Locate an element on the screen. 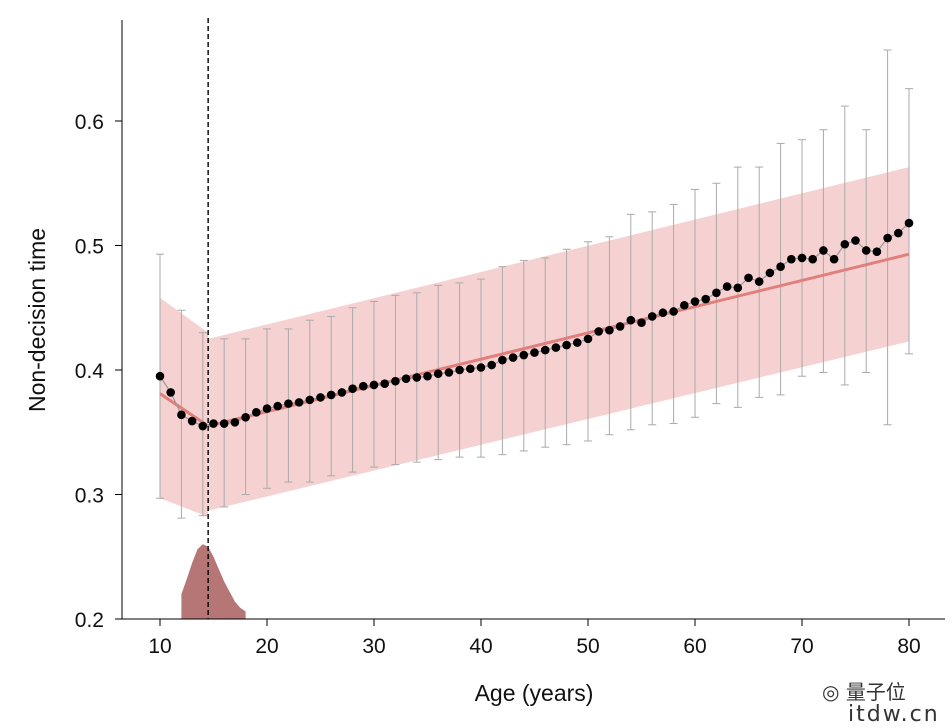  breakpoint-density is located at coordinates (213, 581).